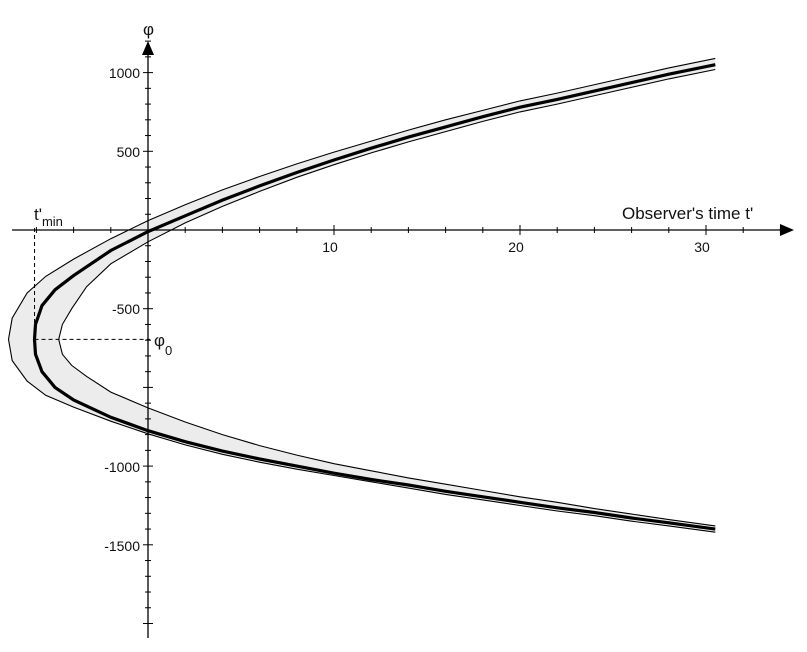 This screenshot has height=652, width=807. What do you see at coordinates (516, 247) in the screenshot?
I see `x-tick-label-20: 20` at bounding box center [516, 247].